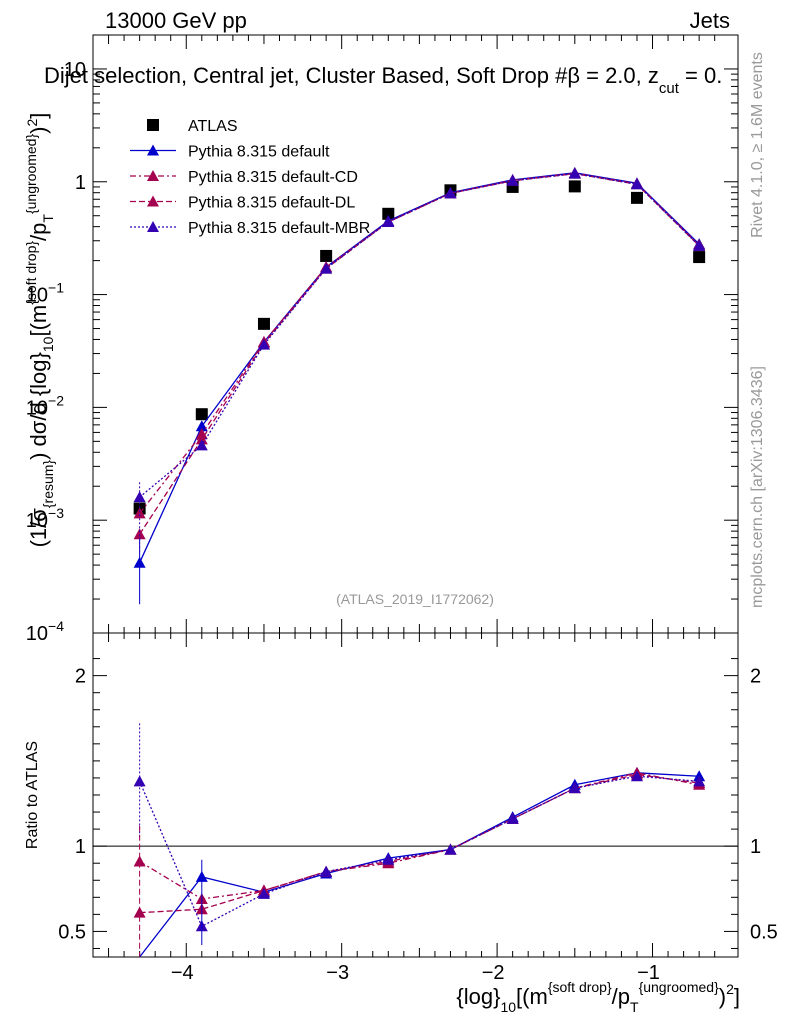  Describe the element at coordinates (764, 932) in the screenshot. I see `y-tick-label-right: 0.5` at that location.